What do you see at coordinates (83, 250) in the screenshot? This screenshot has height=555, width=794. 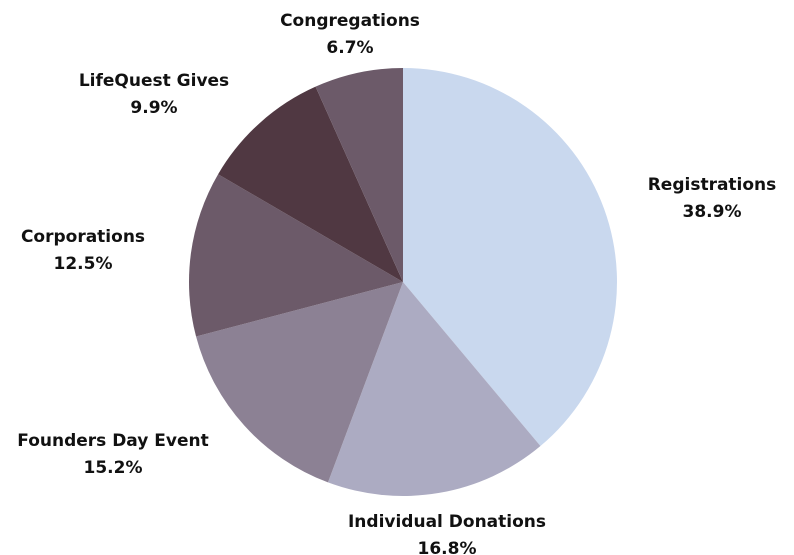 I see `slice-label-corporations: Corporations 12.5%` at bounding box center [83, 250].